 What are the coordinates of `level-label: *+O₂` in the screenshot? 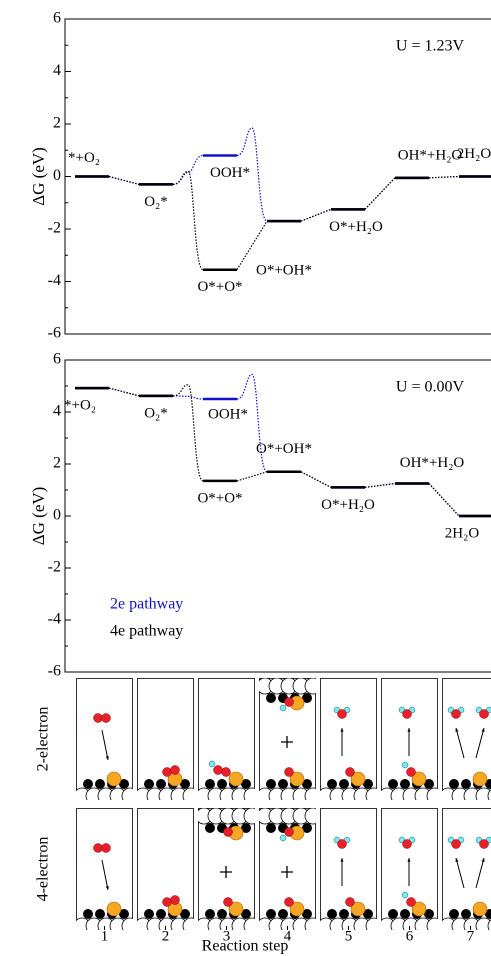 It's located at (80, 406).